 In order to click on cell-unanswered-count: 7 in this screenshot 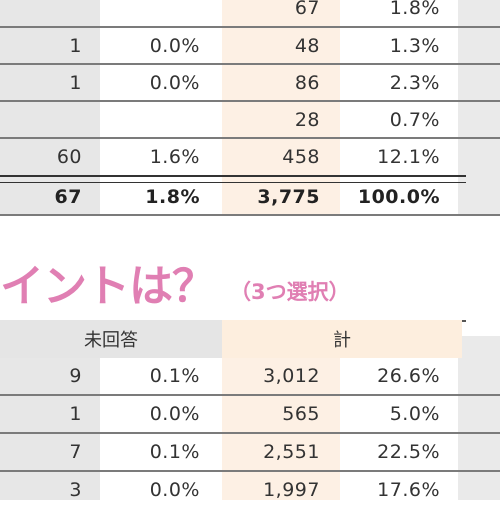, I will do `click(75, 452)`.